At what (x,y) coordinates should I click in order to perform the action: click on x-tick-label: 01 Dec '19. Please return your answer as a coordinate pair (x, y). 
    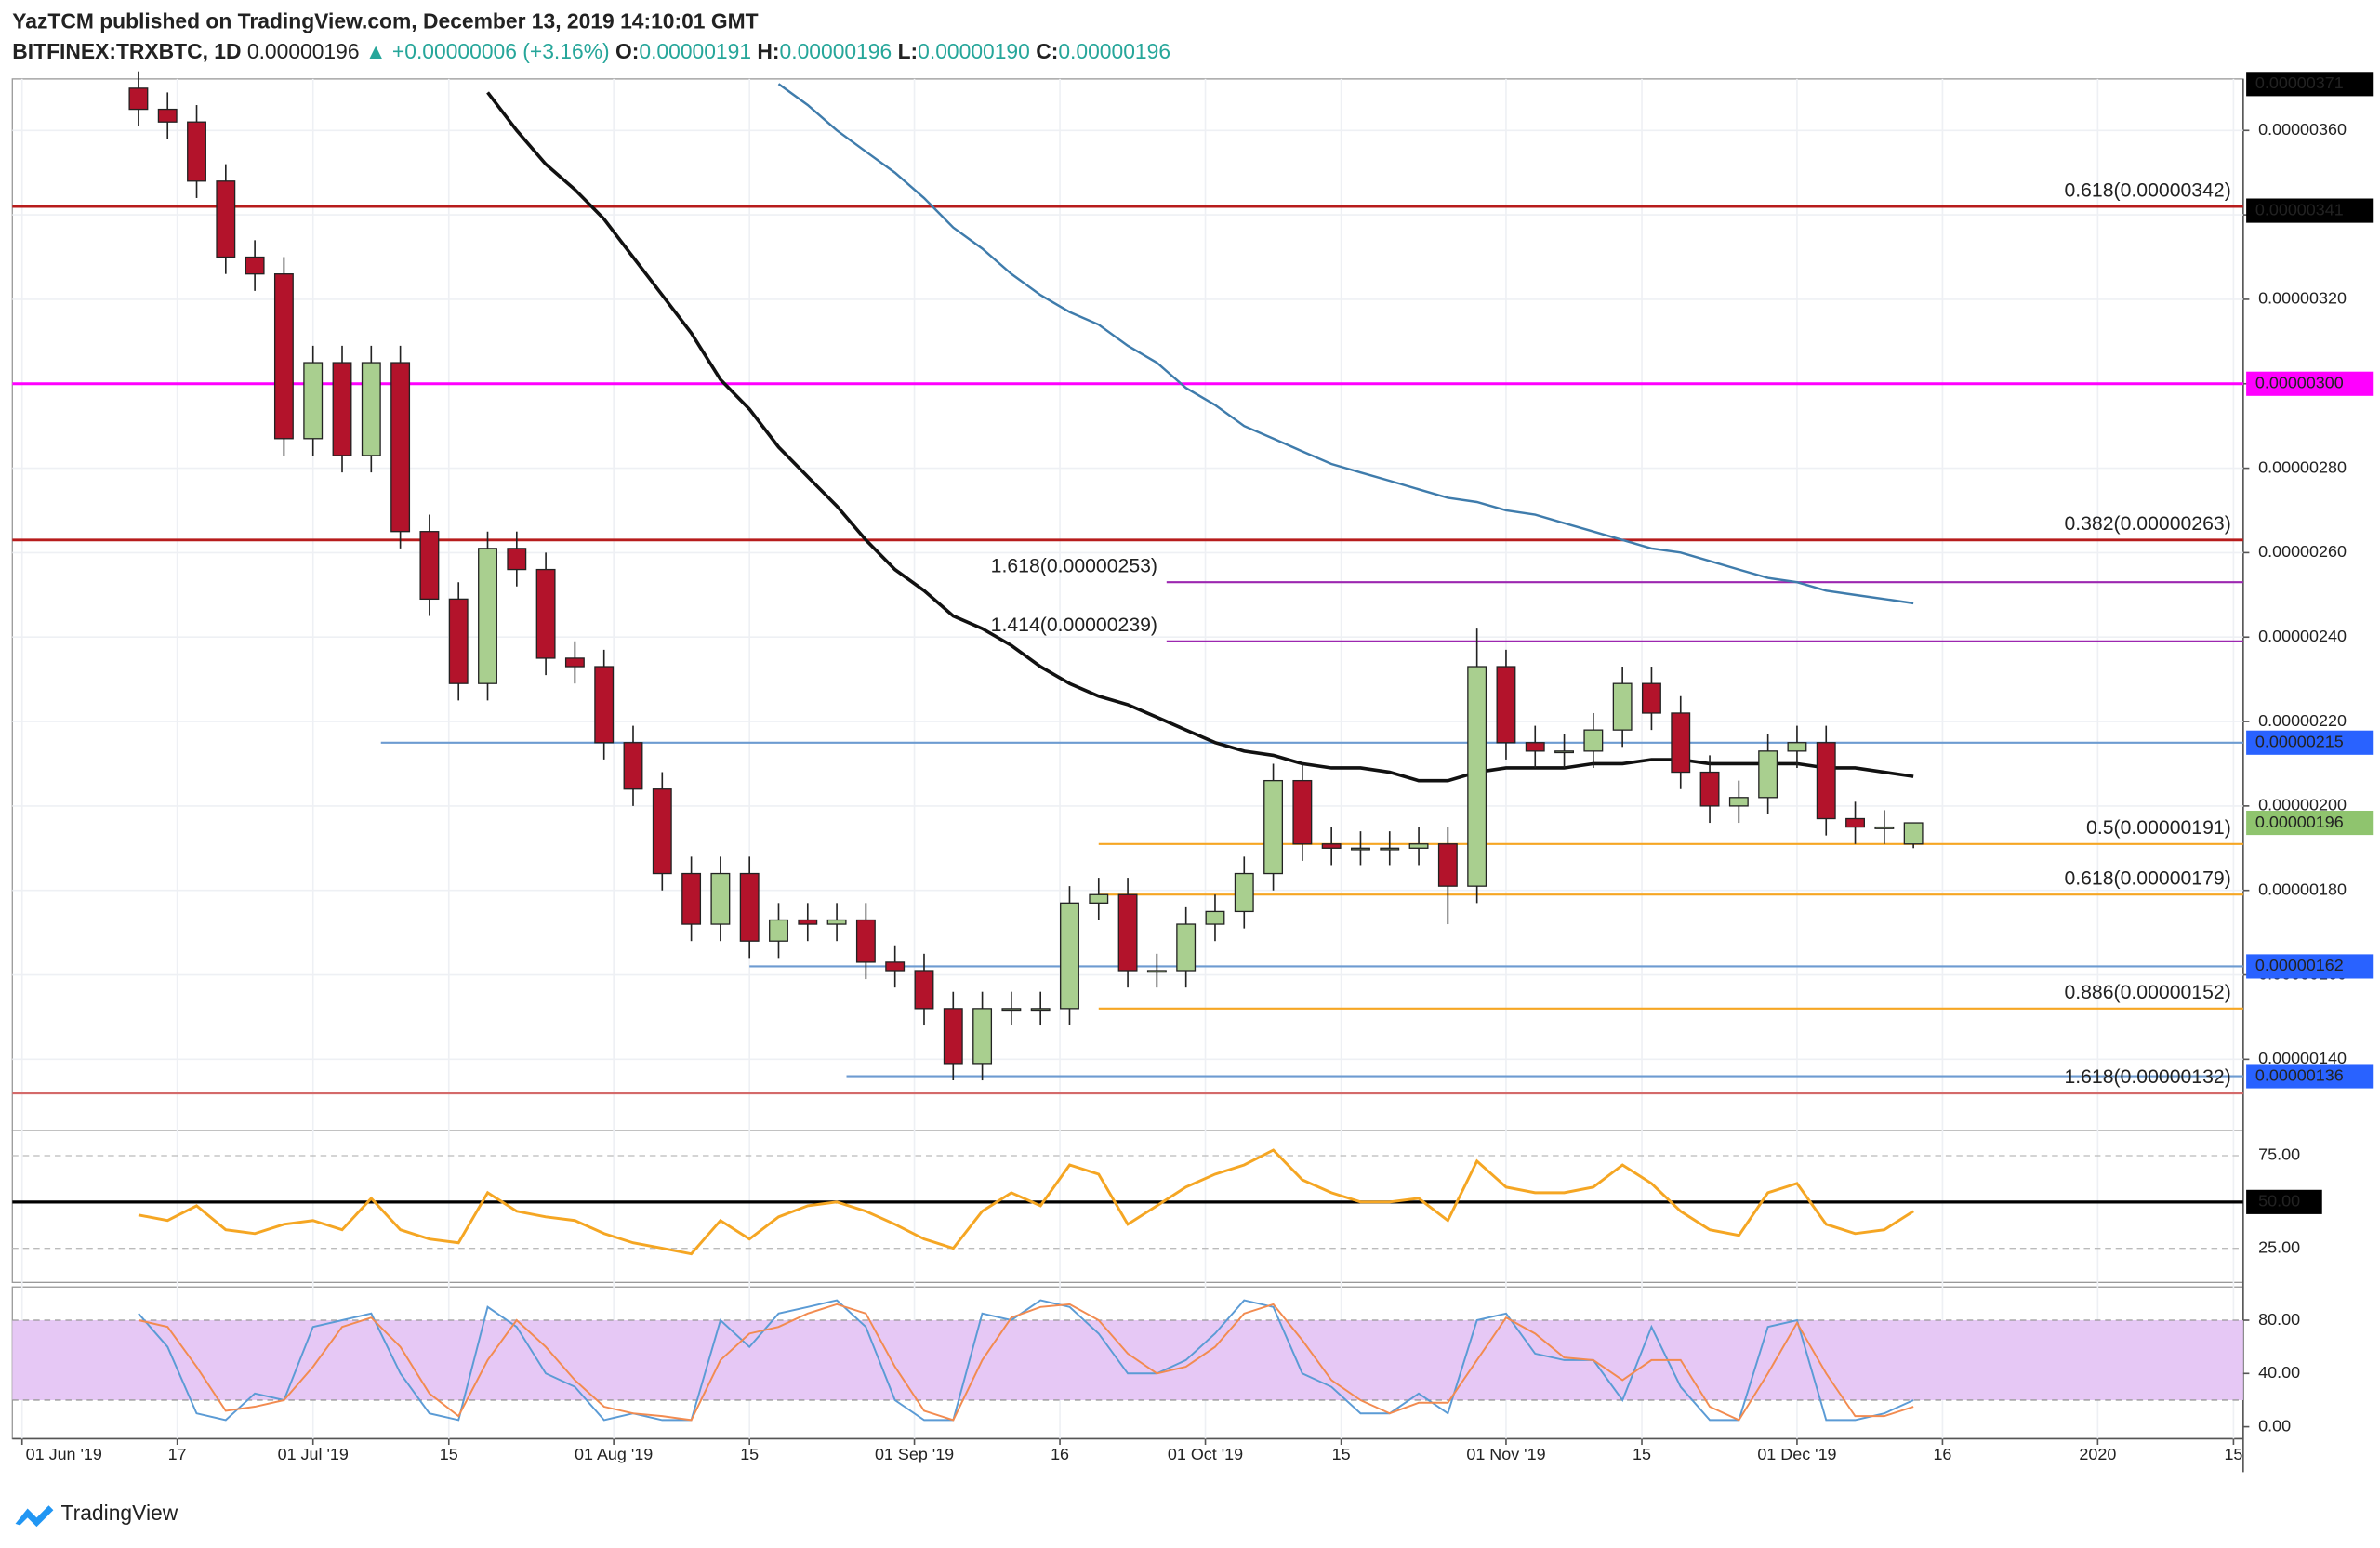
    Looking at the image, I should click on (1796, 1454).